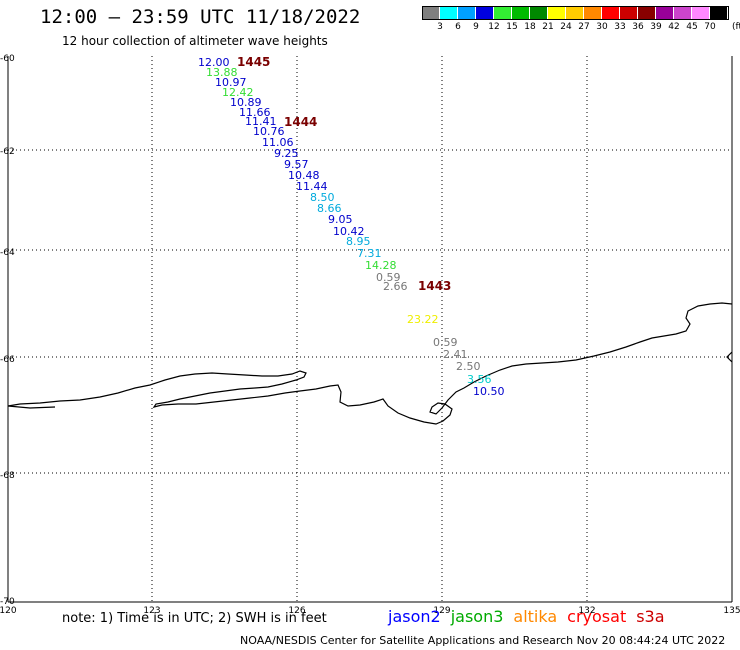 This screenshot has width=740, height=650. Describe the element at coordinates (200, 17) in the screenshot. I see `map-title: 12:00 – 23:59 UTC 11/18/2022` at that location.